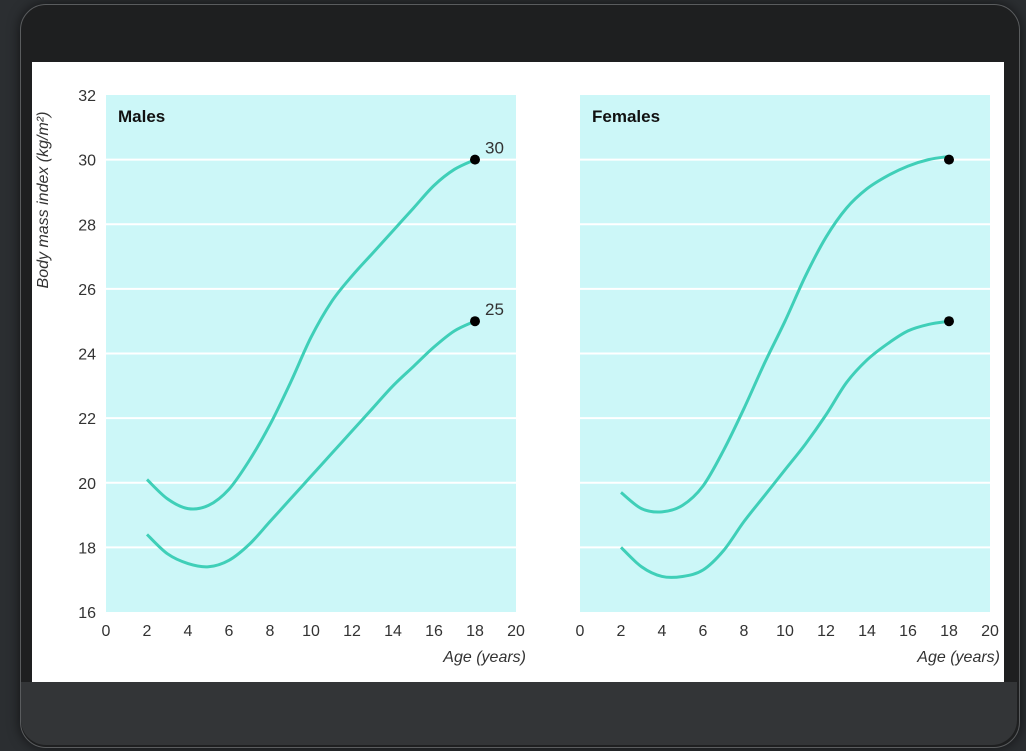 The height and width of the screenshot is (751, 1026). What do you see at coordinates (87, 96) in the screenshot?
I see `y-tick-label: 32` at bounding box center [87, 96].